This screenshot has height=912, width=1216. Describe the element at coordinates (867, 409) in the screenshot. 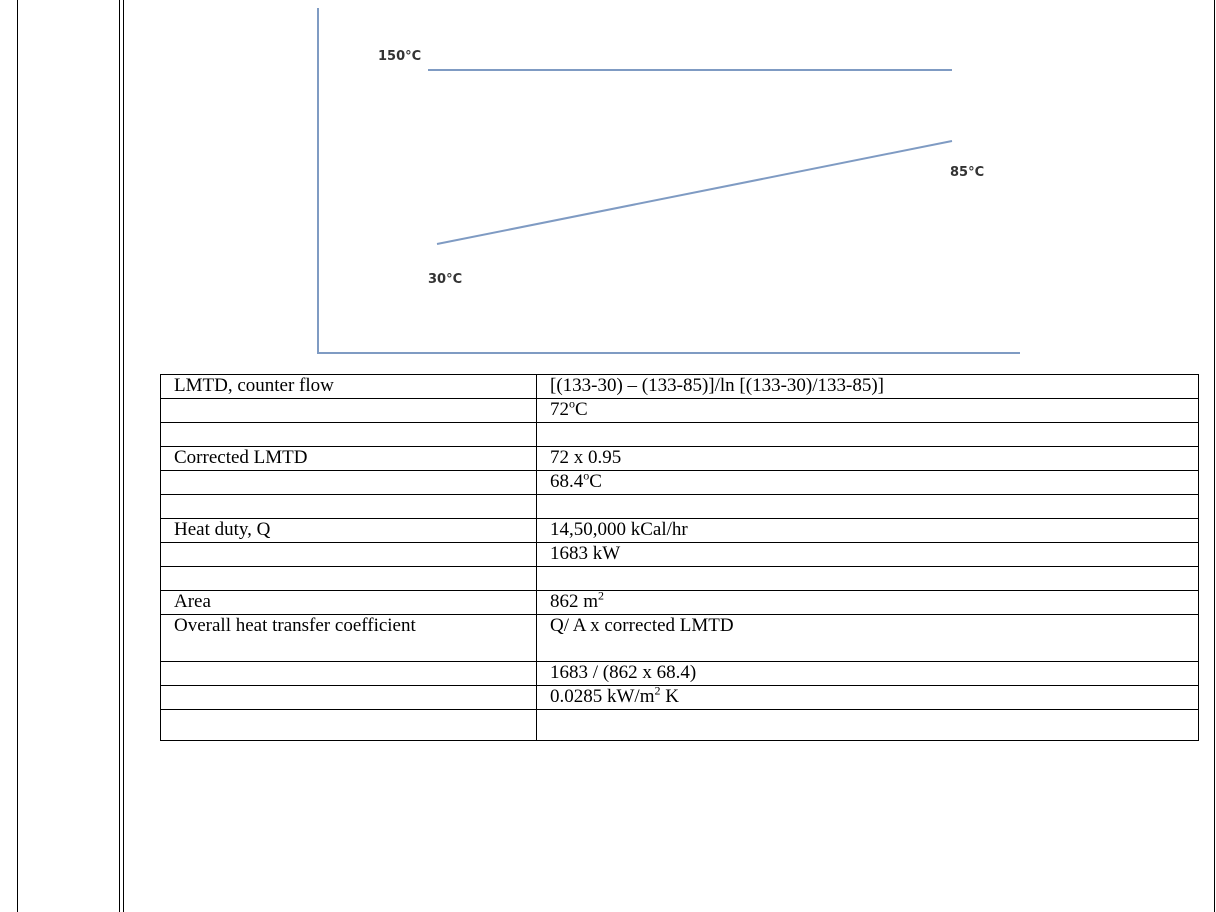

I see `row-value: 72oC` at that location.